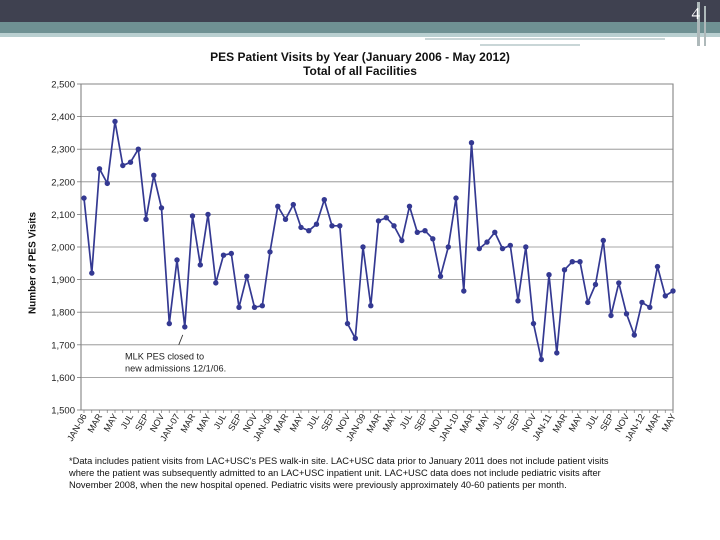 This screenshot has width=720, height=540. What do you see at coordinates (63, 345) in the screenshot?
I see `y-tick-label: 1,700` at bounding box center [63, 345].